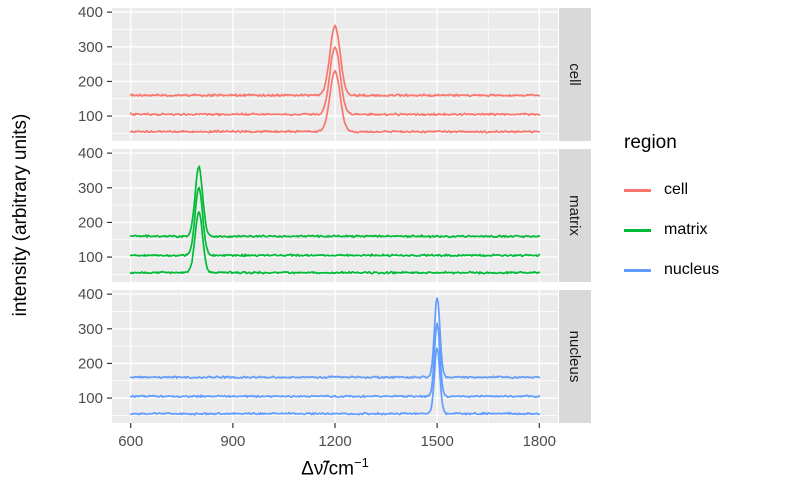 The width and height of the screenshot is (800, 494). Describe the element at coordinates (130, 441) in the screenshot. I see `x-tick-label: 600` at that location.